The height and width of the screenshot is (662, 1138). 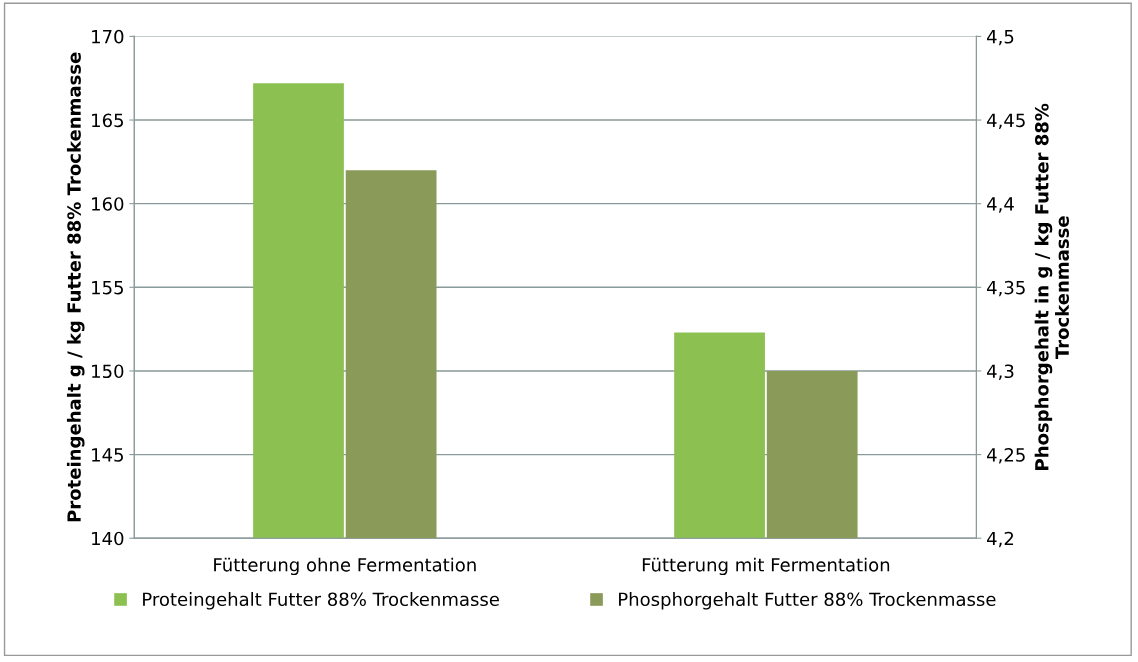 What do you see at coordinates (766, 566) in the screenshot?
I see `x-tick-label: Fütterung mit Fermentation` at bounding box center [766, 566].